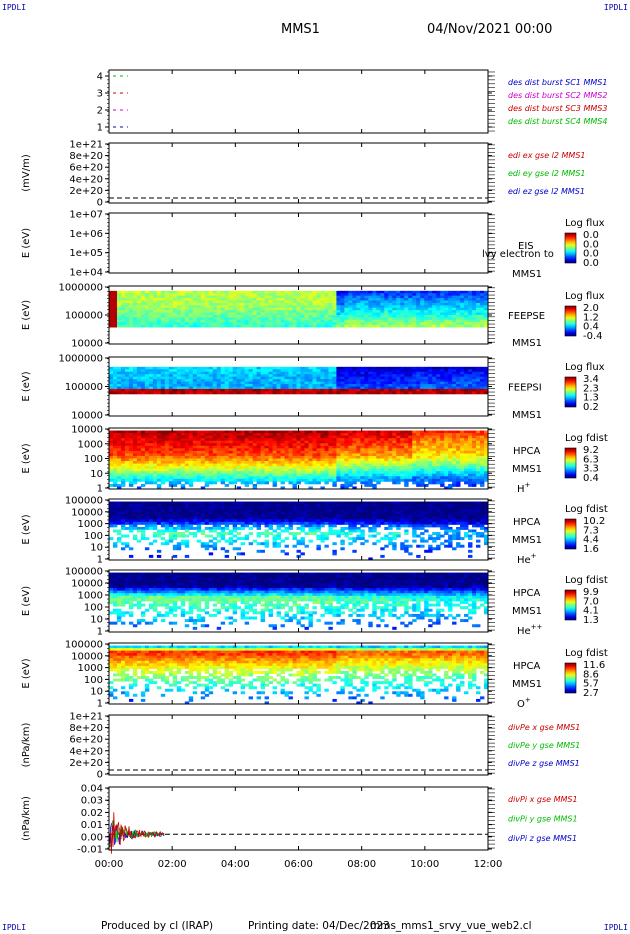 The width and height of the screenshot is (630, 934). I want to click on colorbar-label-eis: 0.0, so click(591, 235).